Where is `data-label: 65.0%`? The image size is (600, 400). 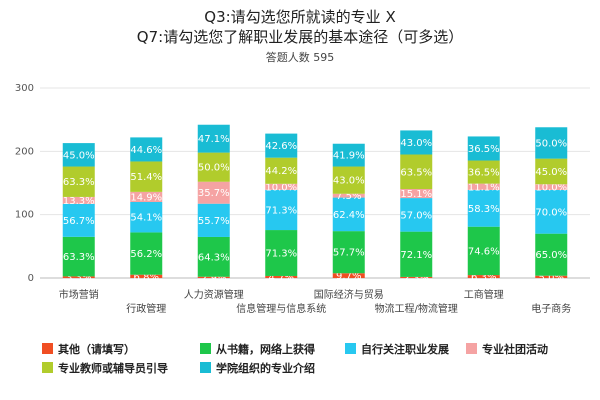 data-label: 65.0% is located at coordinates (551, 255).